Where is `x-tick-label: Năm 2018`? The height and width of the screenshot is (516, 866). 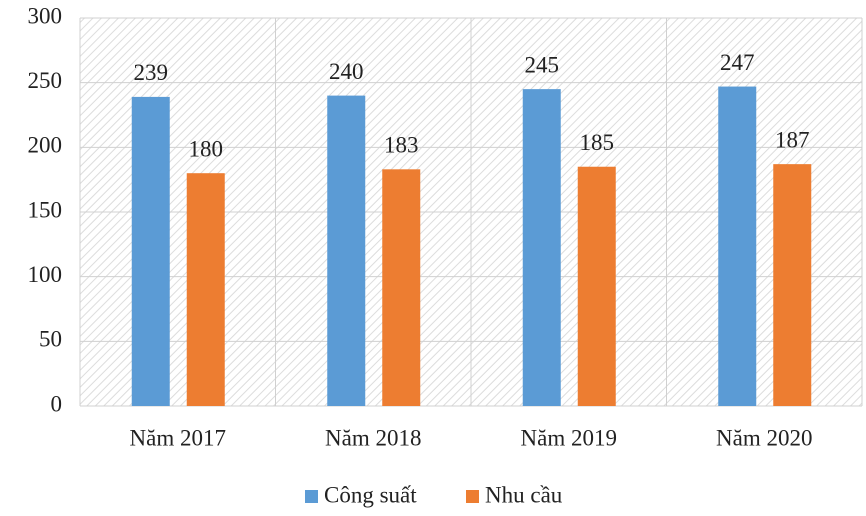 x-tick-label: Năm 2018 is located at coordinates (373, 437).